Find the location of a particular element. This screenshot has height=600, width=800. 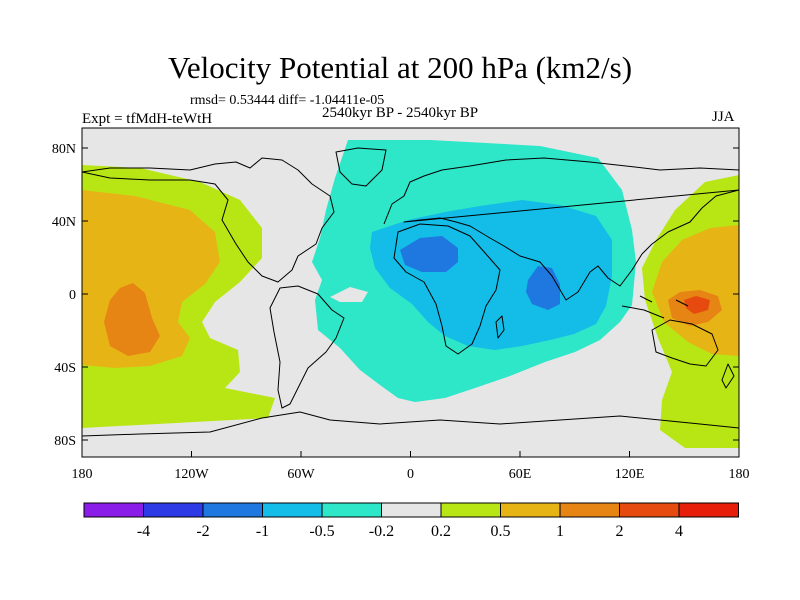

coast-north-america is located at coordinates (208, 220).